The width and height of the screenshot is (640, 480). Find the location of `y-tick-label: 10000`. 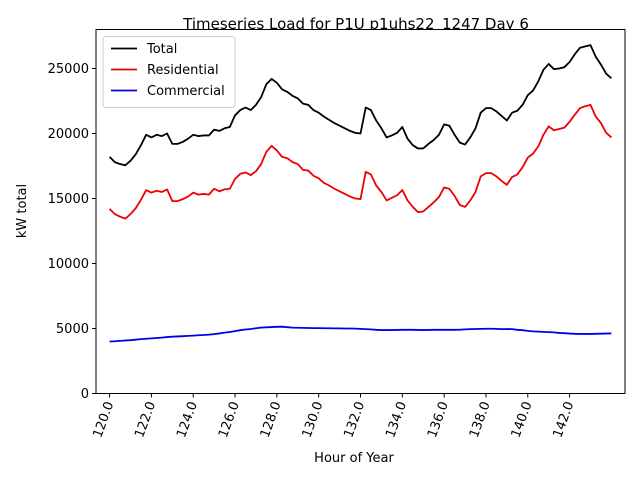

y-tick-label: 10000 is located at coordinates (68, 264).